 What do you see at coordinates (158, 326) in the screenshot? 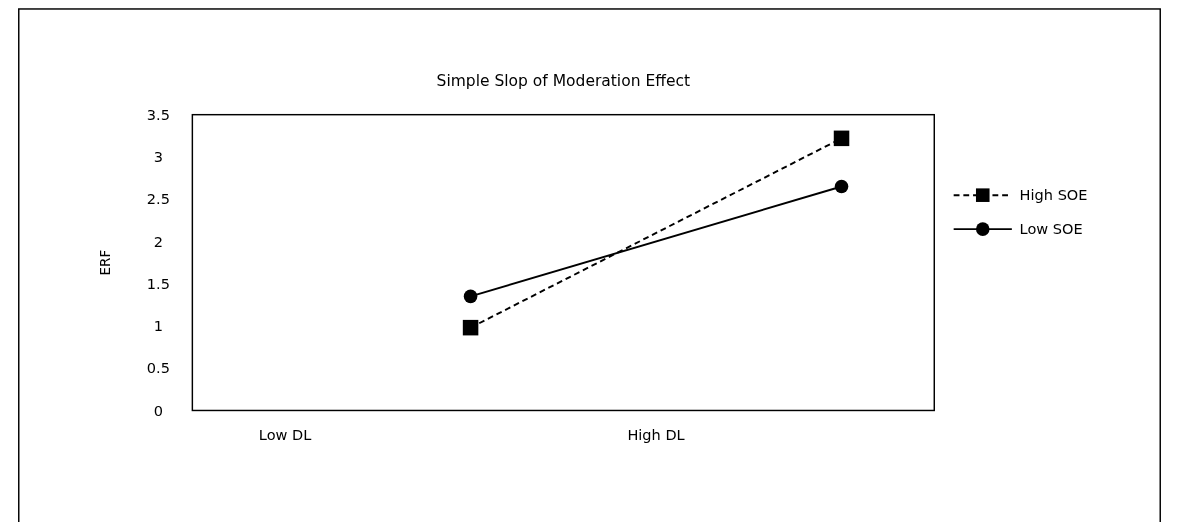
I see `y-tick-label: 1` at bounding box center [158, 326].